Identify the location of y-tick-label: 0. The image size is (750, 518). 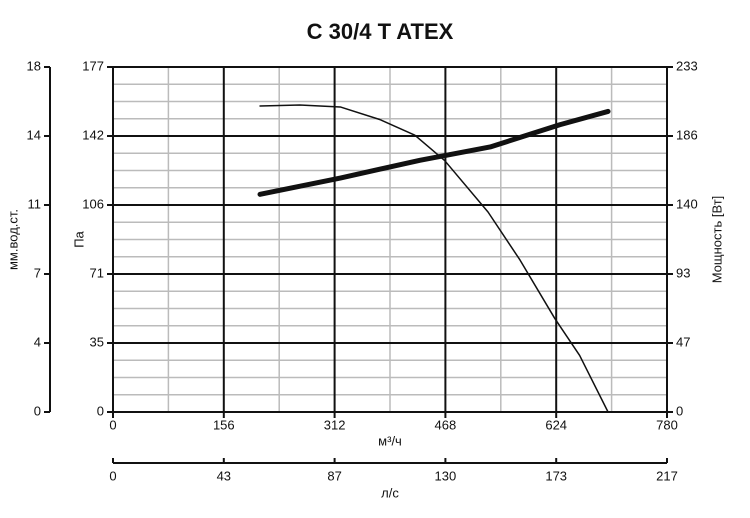
(100, 410).